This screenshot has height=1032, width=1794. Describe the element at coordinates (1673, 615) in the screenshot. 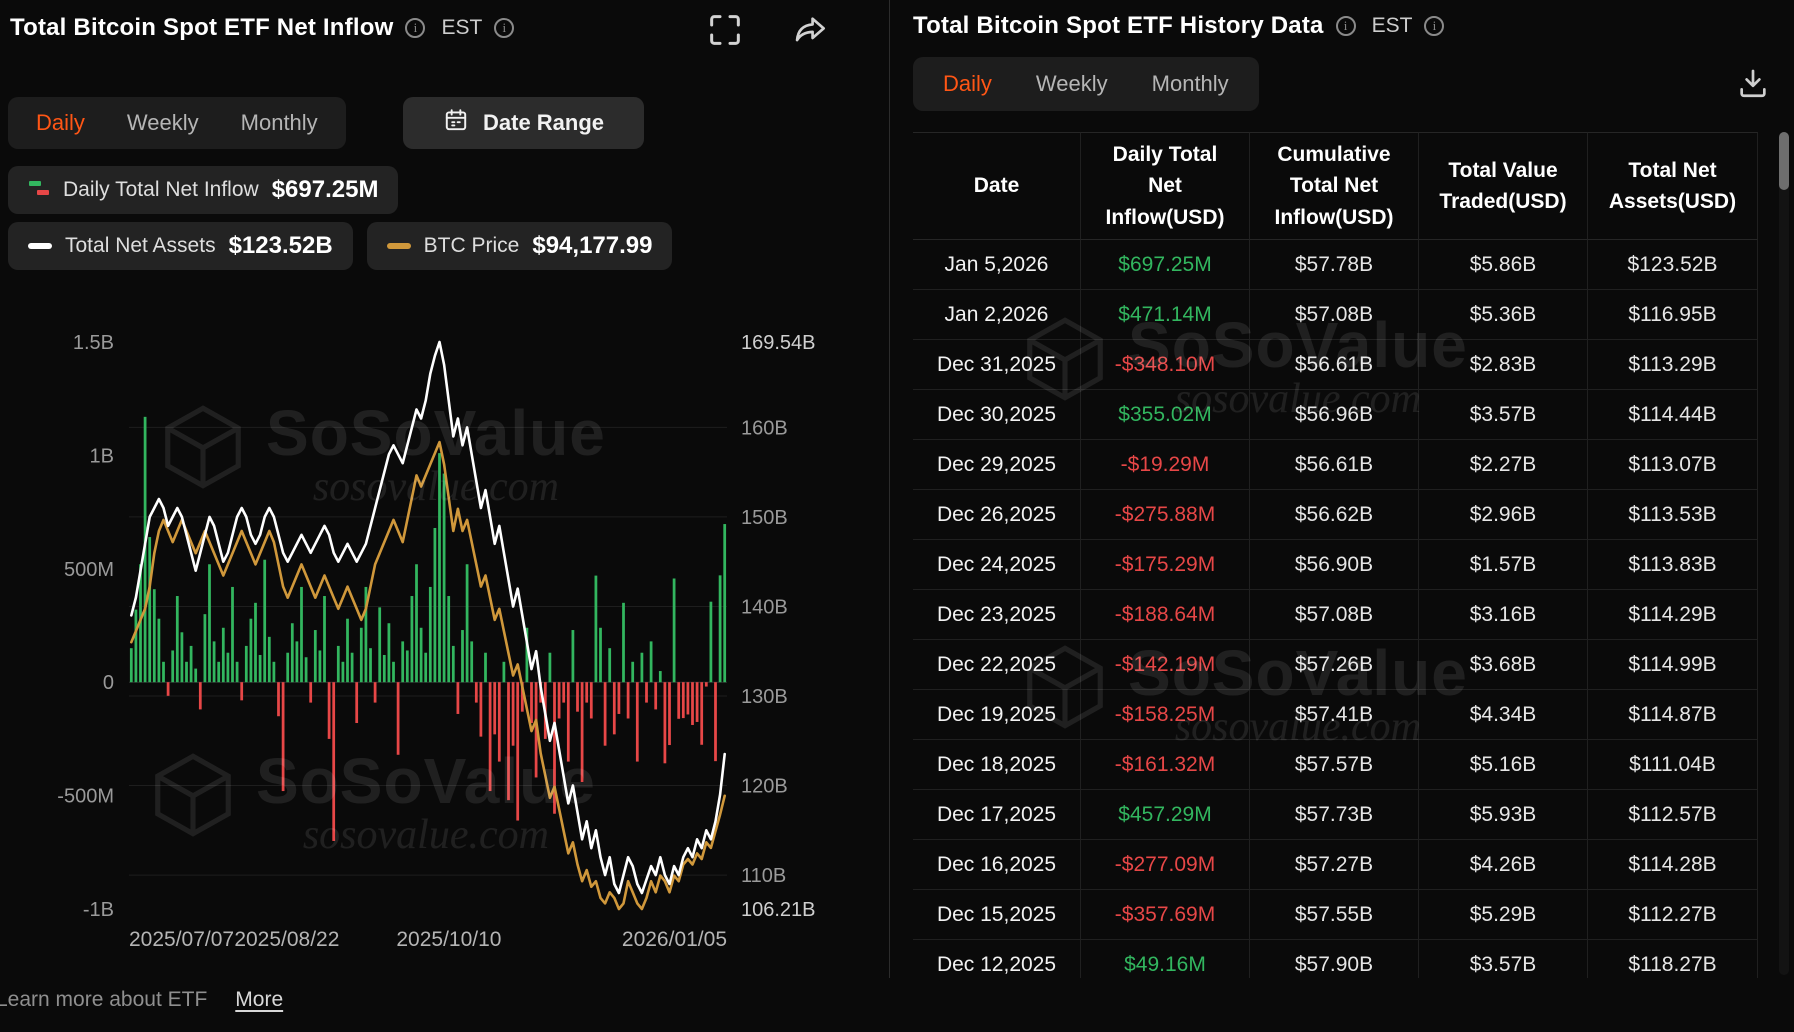

I see `net-assets-cell: $114.29B` at that location.